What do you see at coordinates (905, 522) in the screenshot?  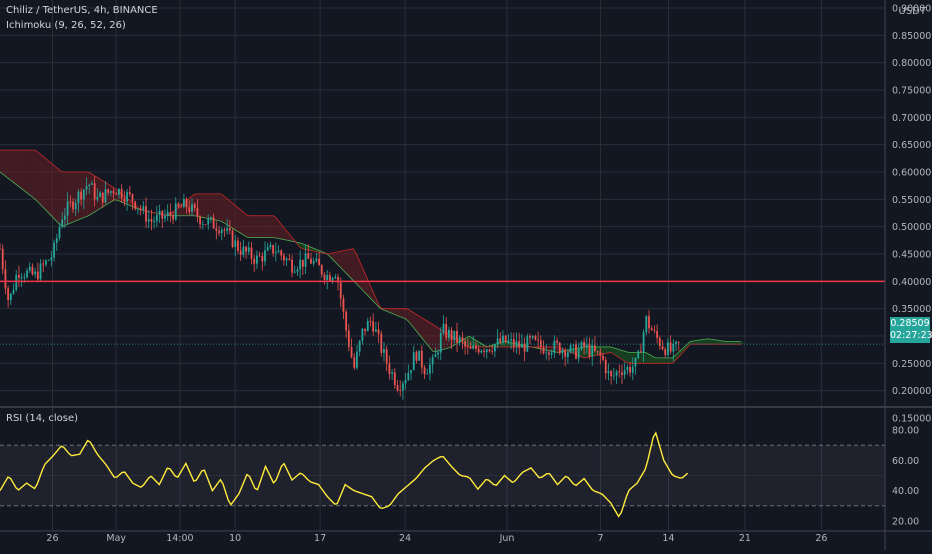 I see `rsi-tick-label: 20.00` at bounding box center [905, 522].